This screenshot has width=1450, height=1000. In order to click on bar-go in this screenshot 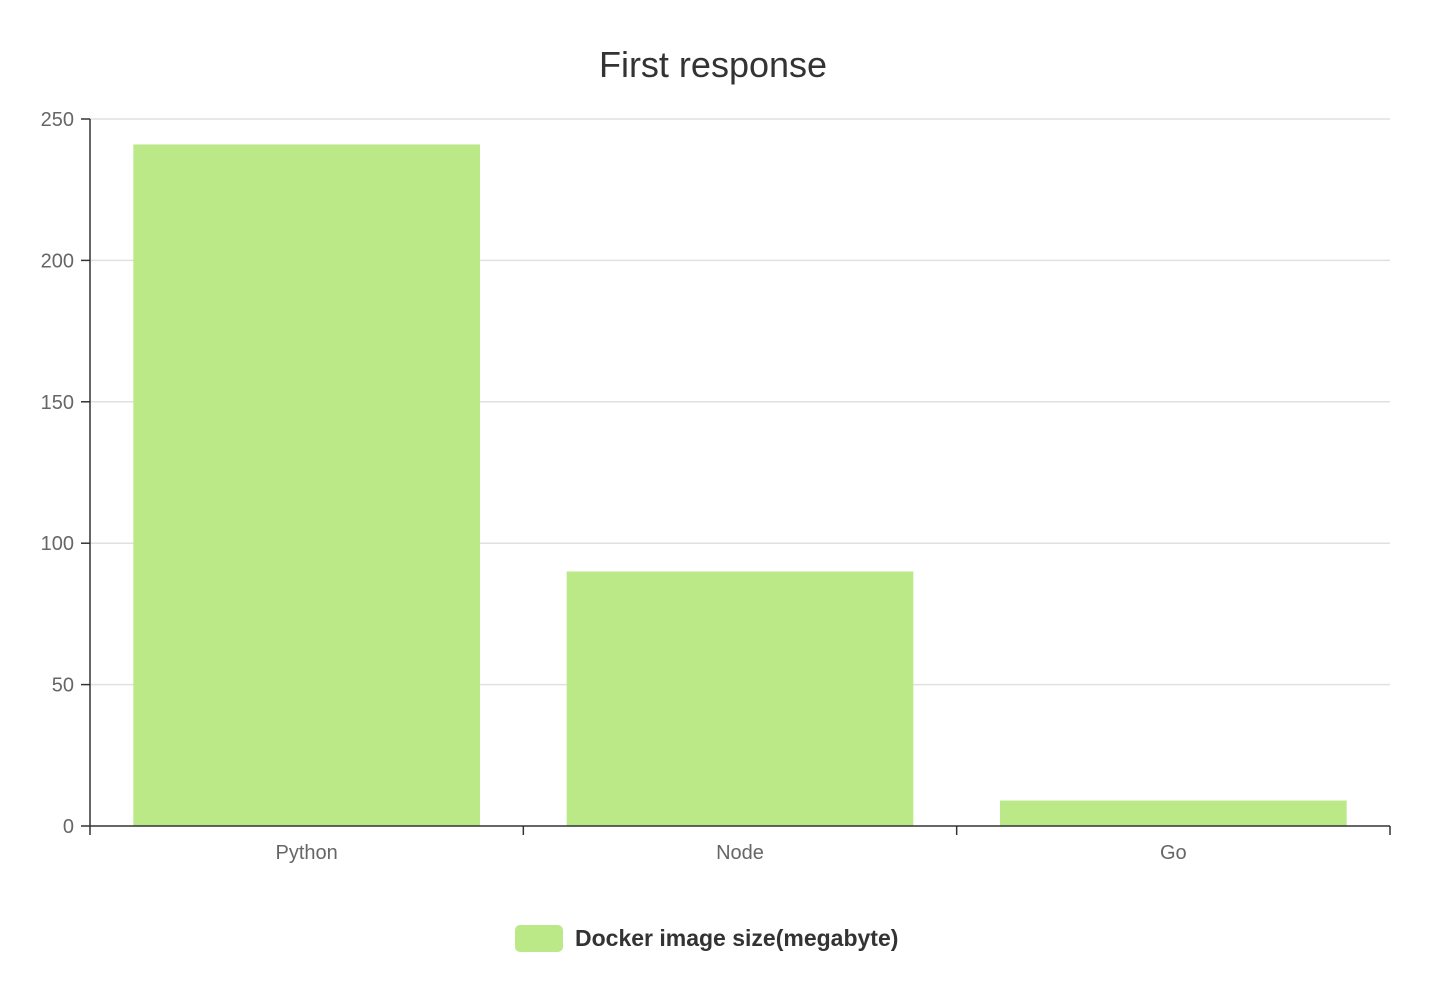, I will do `click(1173, 813)`.